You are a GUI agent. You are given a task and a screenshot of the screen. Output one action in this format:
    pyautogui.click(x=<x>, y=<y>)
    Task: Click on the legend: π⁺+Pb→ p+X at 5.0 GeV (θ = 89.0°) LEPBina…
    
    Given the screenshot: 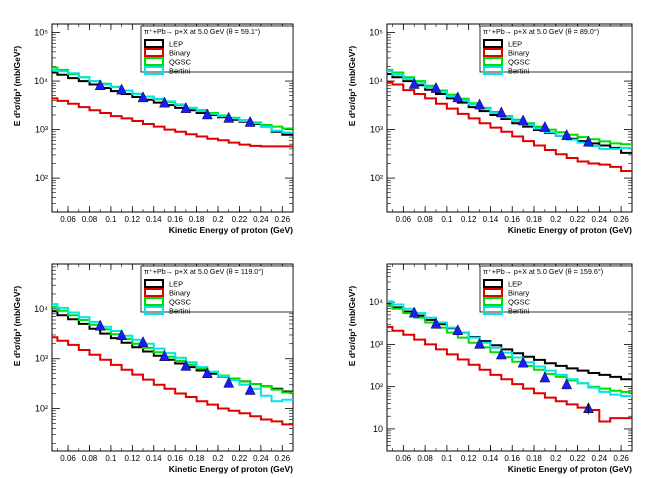 What is the action you would take?
    pyautogui.click(x=556, y=50)
    